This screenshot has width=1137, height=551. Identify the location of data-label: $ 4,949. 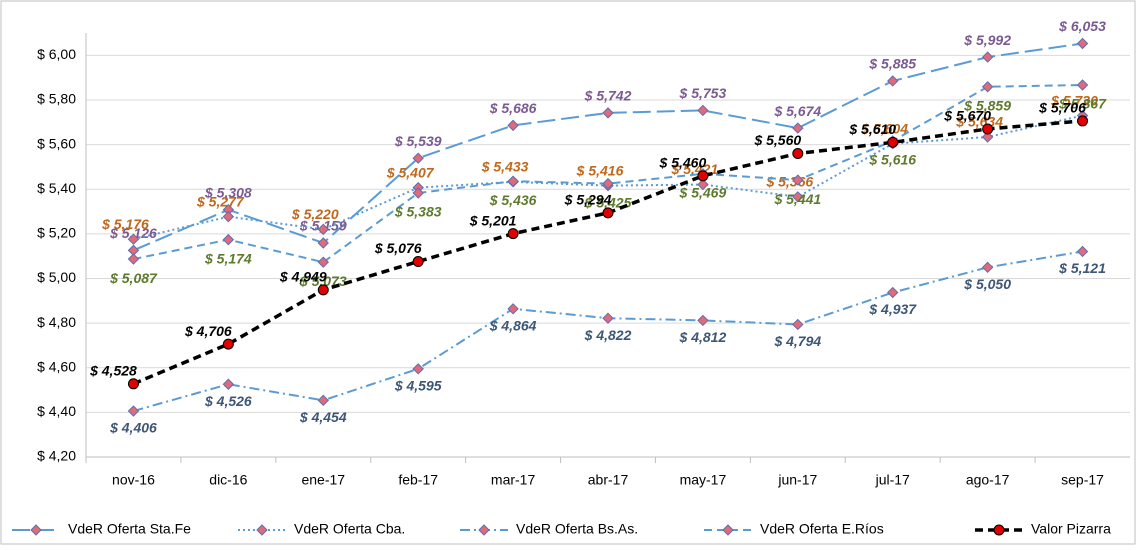
(303, 277).